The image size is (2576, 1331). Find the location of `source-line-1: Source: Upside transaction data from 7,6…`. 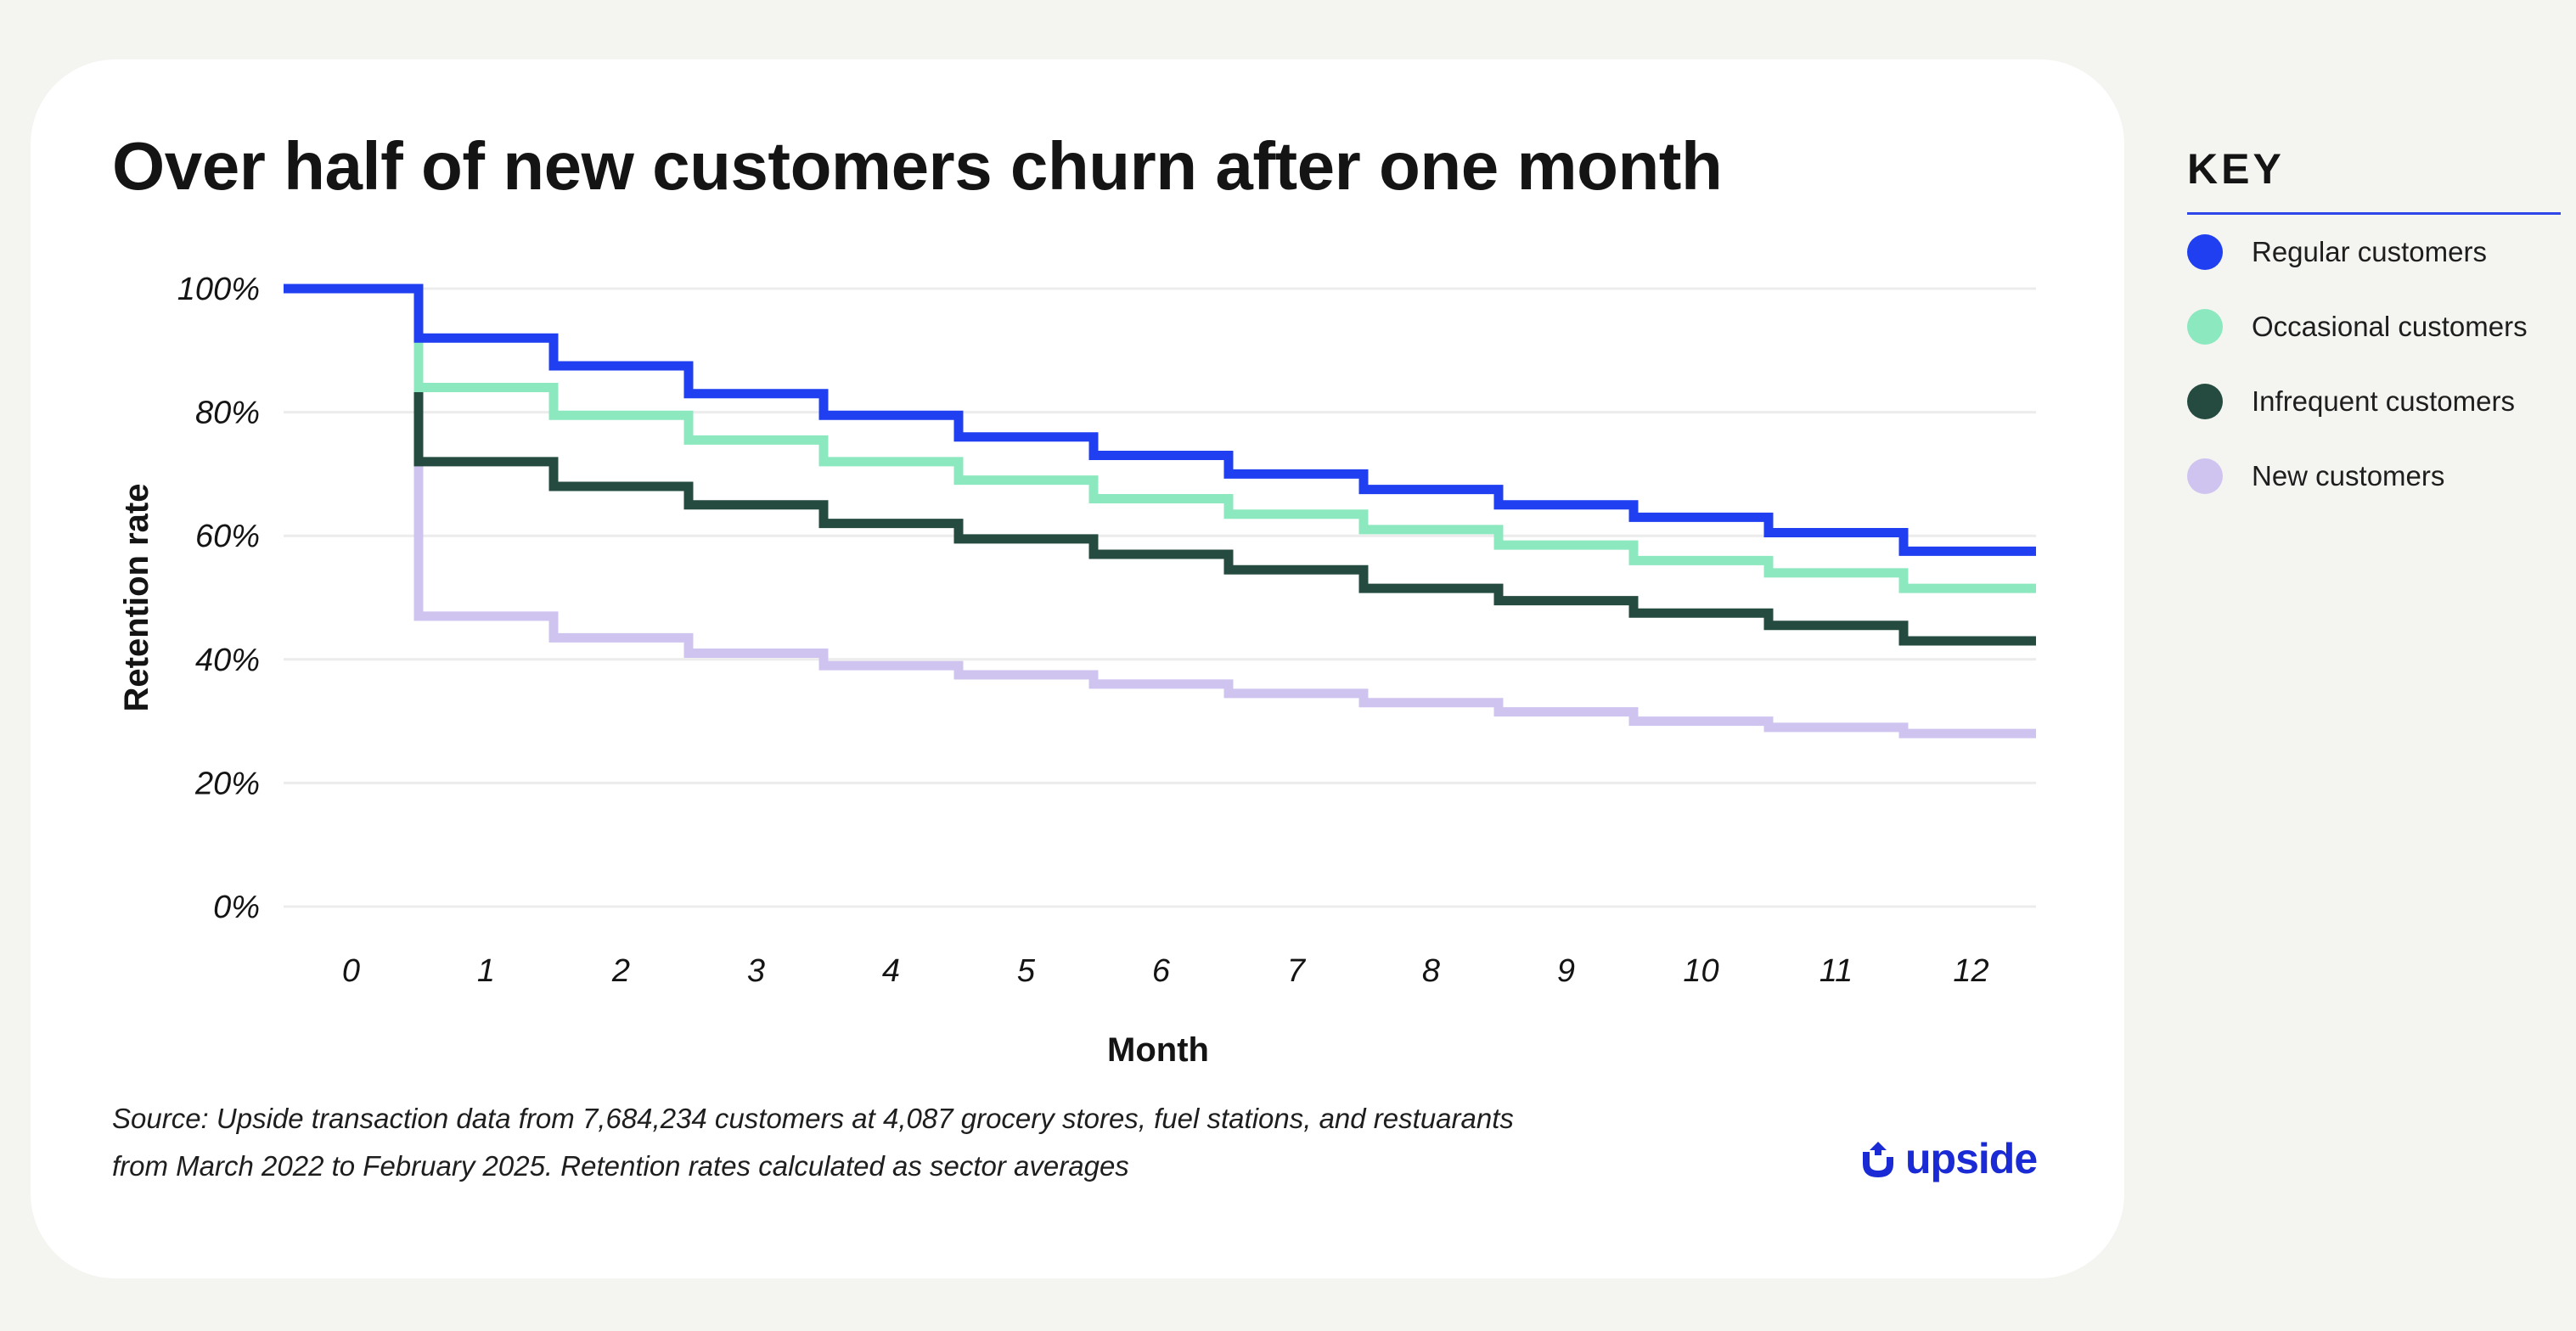

source-line-1: Source: Upside transaction data from 7,6… is located at coordinates (813, 1118).